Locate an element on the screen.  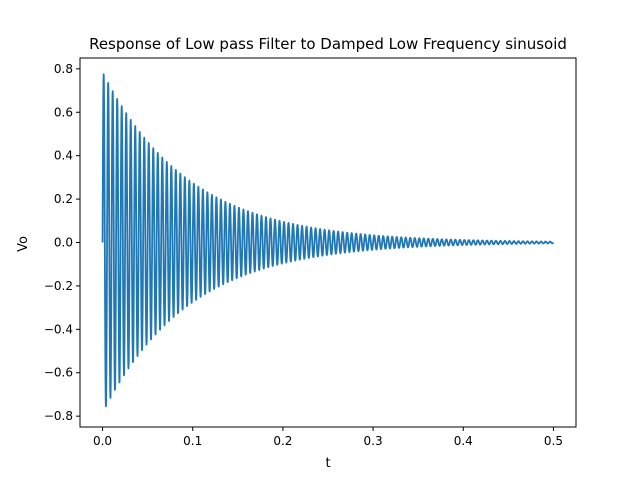
x-tick-label: 0.2 is located at coordinates (282, 441).